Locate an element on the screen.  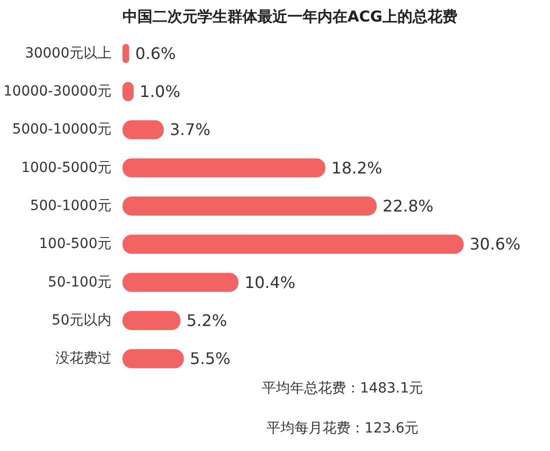
text: 平均每月花费：123.6元 is located at coordinates (342, 428).